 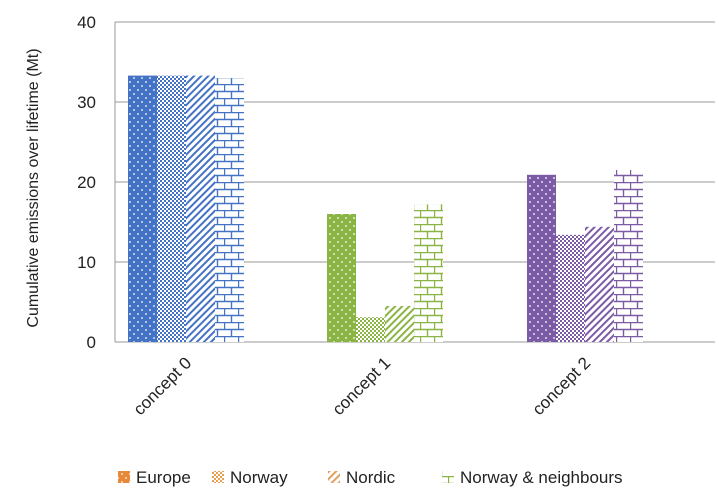 I want to click on y-tick-label: 40, so click(x=86, y=22).